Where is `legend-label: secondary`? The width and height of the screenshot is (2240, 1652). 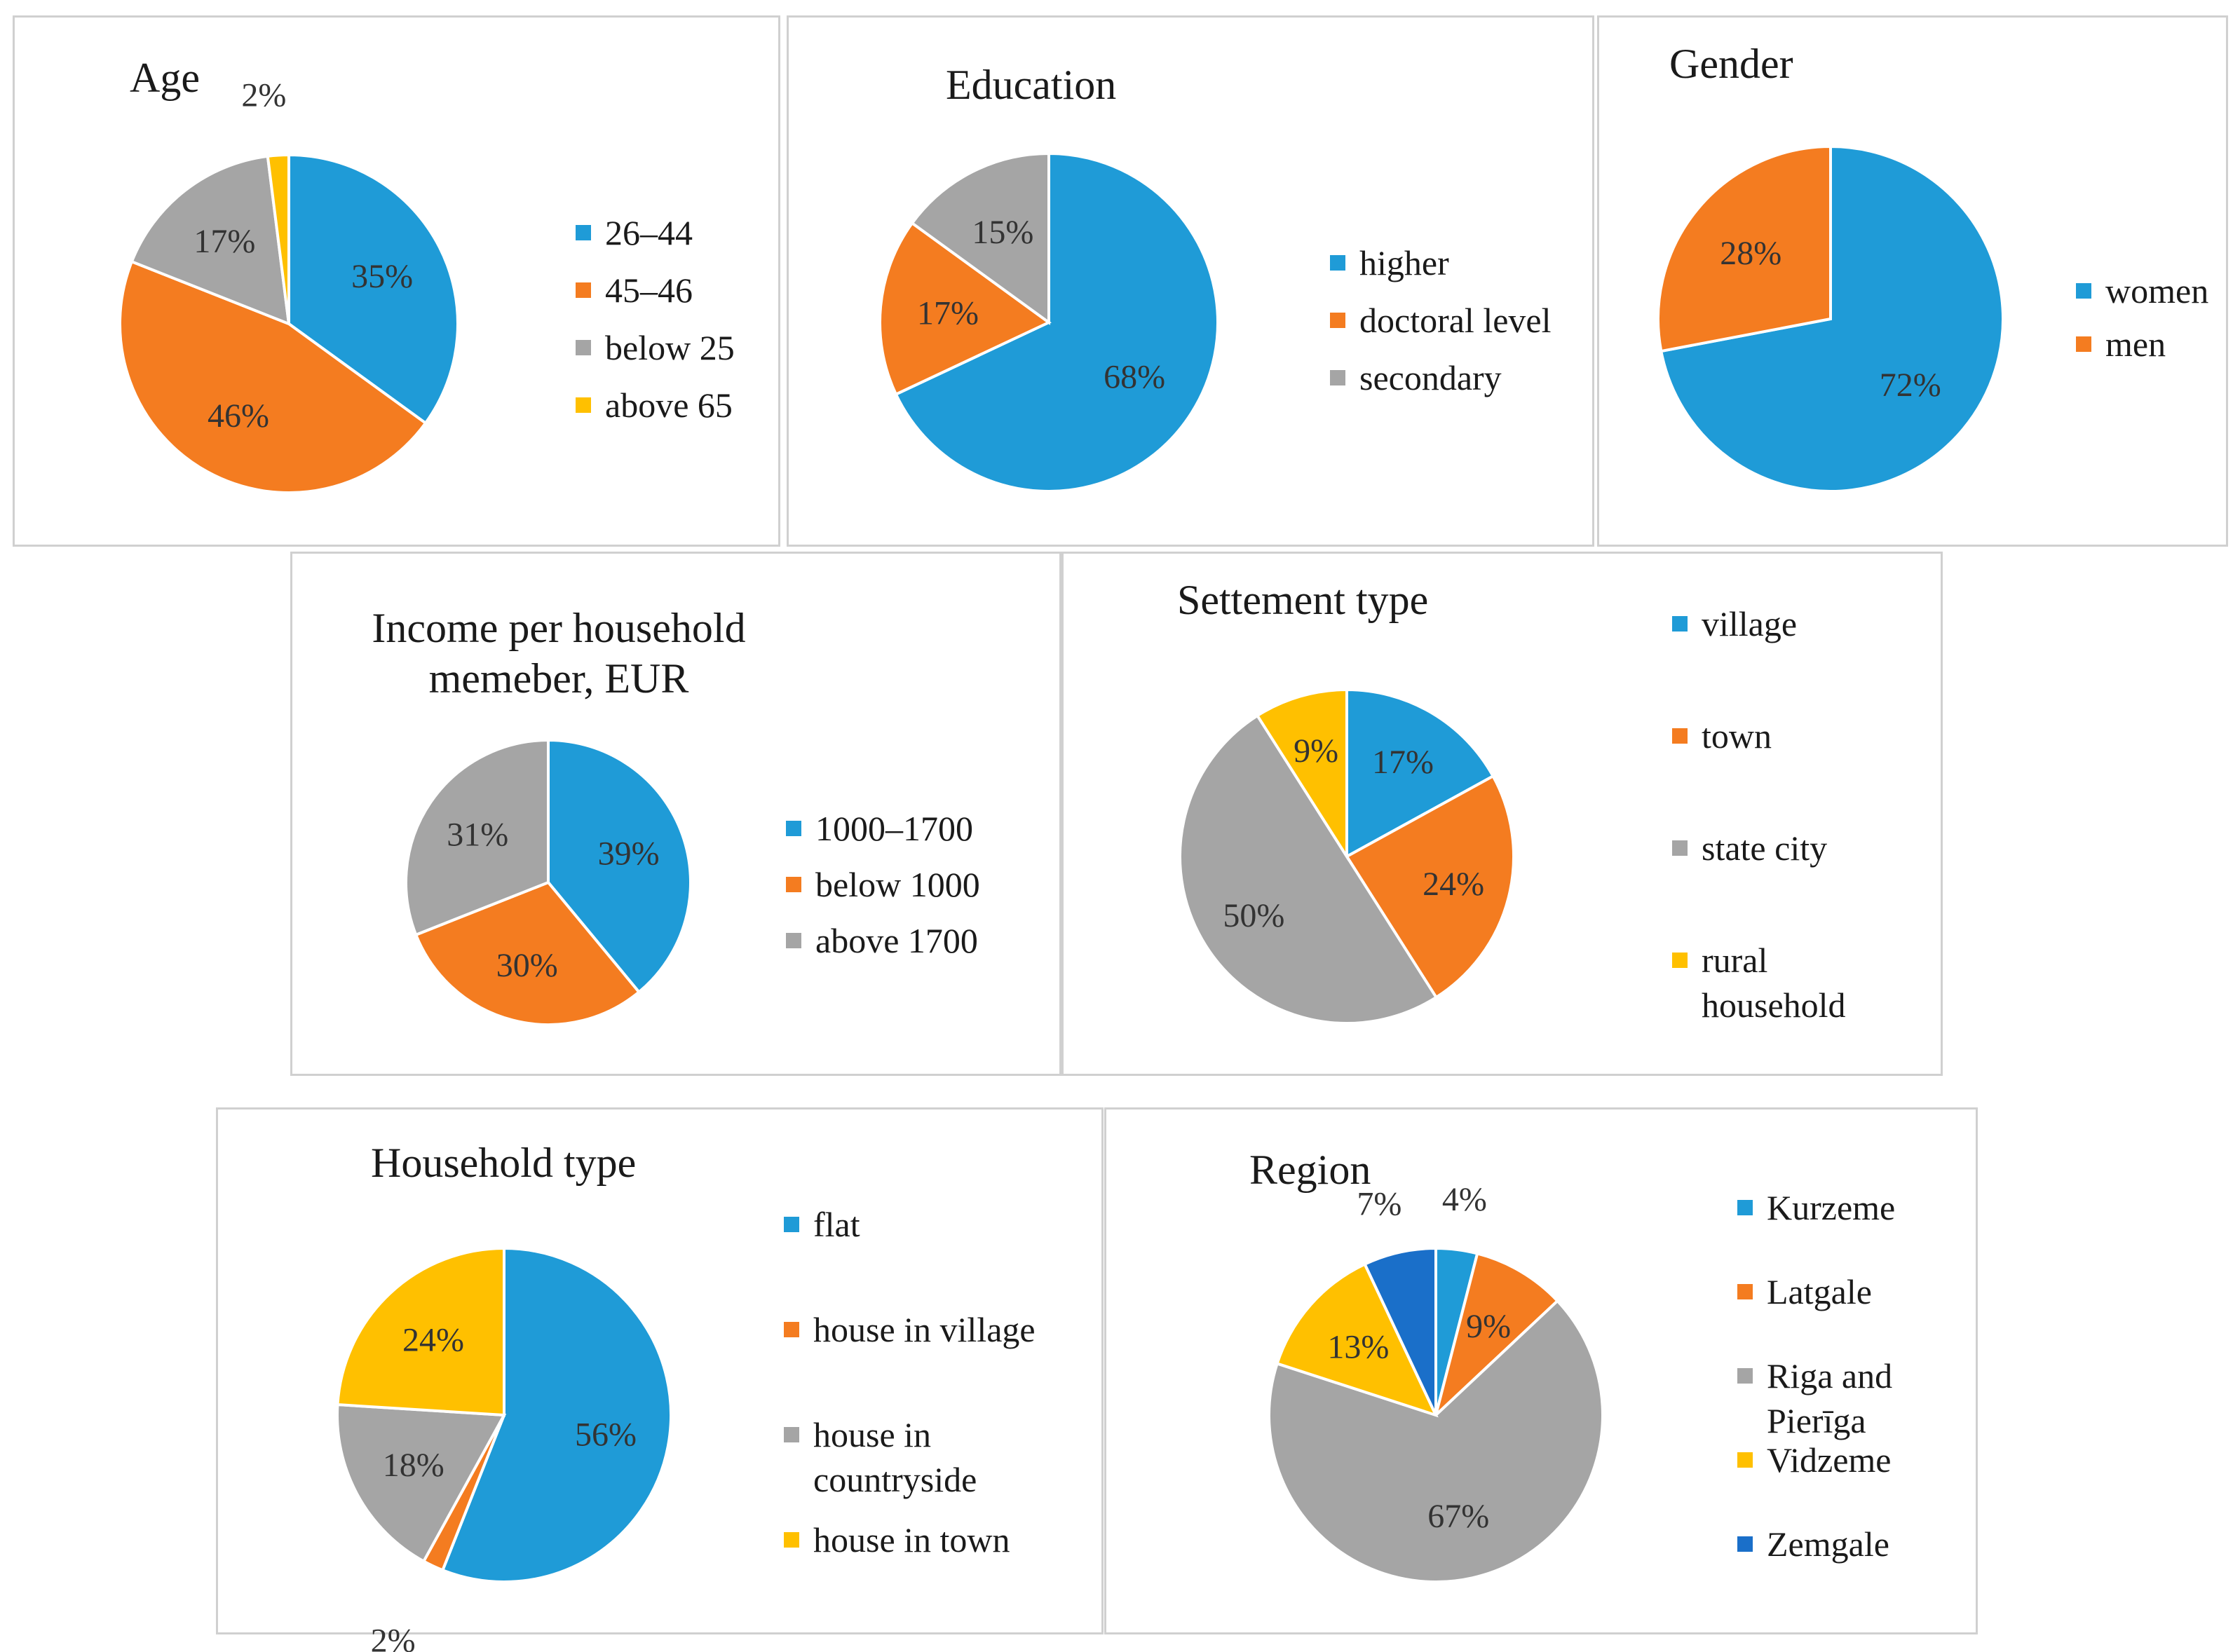 legend-label: secondary is located at coordinates (1430, 377).